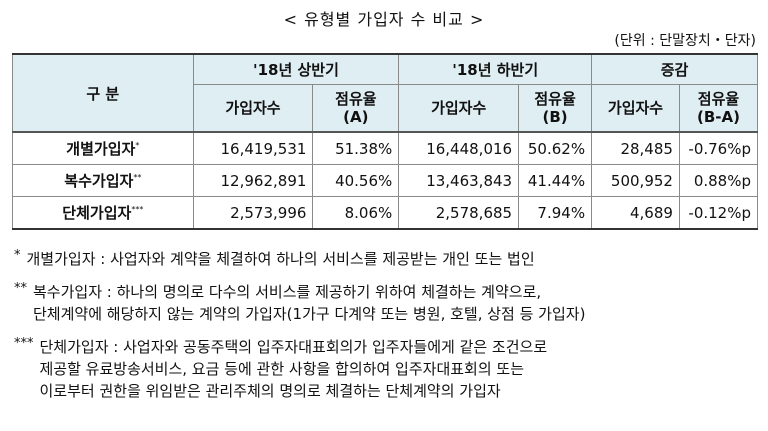 Image resolution: width=768 pixels, height=431 pixels. What do you see at coordinates (685, 41) in the screenshot?
I see `unit-note: (단위 : 단말장치・단자)` at bounding box center [685, 41].